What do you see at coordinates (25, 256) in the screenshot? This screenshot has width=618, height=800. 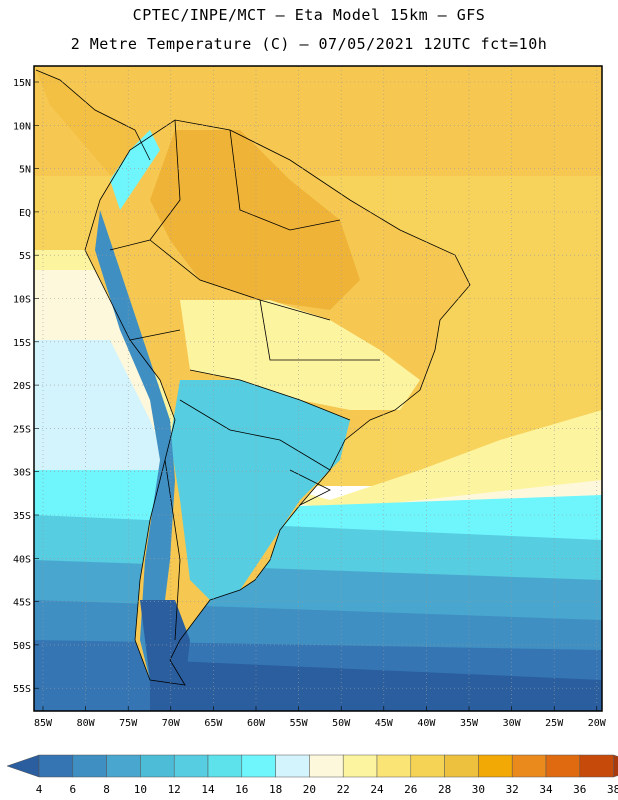 I see `lat-label: 5S` at bounding box center [25, 256].